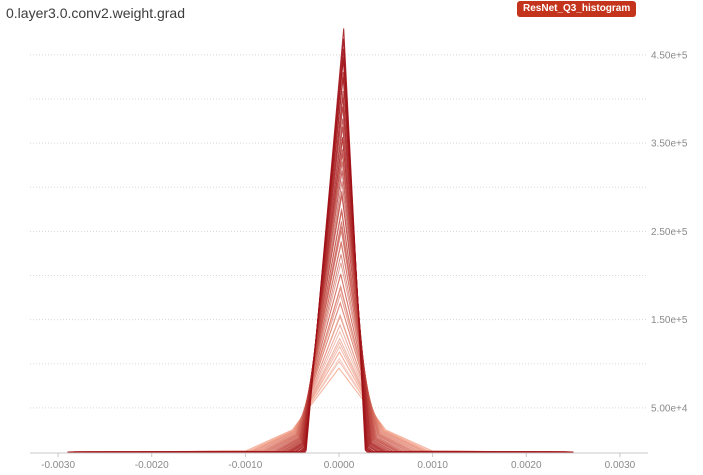 This screenshot has width=703, height=475. I want to click on x-tick-label: 0.0010, so click(432, 465).